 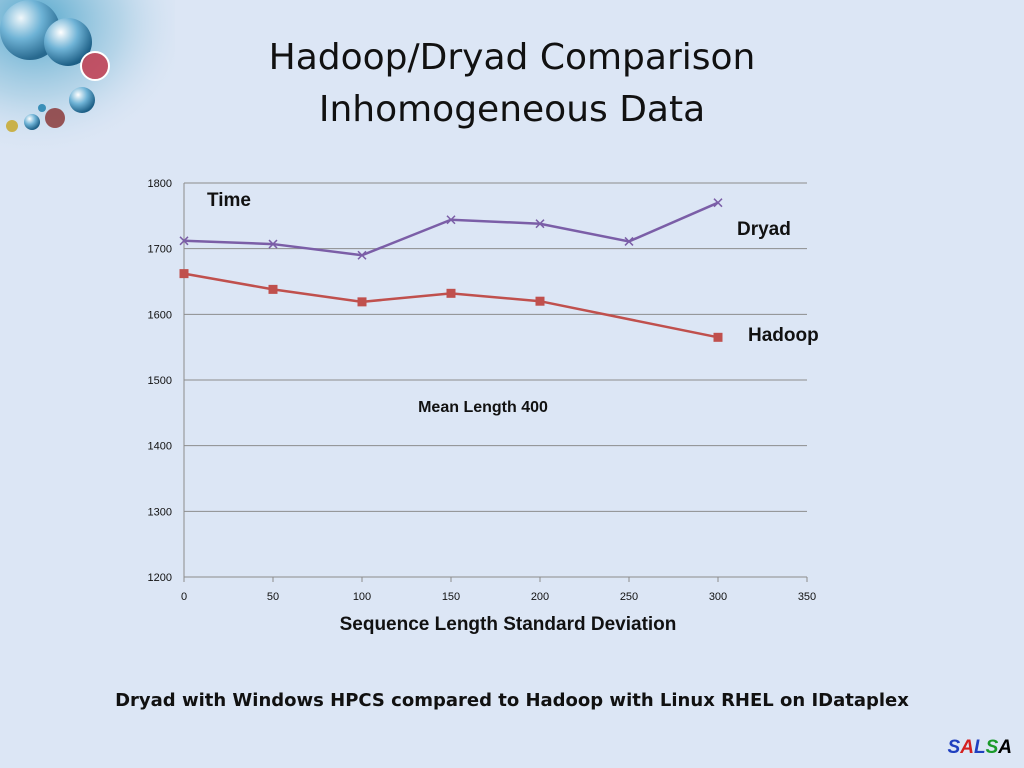 What do you see at coordinates (783, 335) in the screenshot?
I see `legend-label-hadoop: Hadoop` at bounding box center [783, 335].